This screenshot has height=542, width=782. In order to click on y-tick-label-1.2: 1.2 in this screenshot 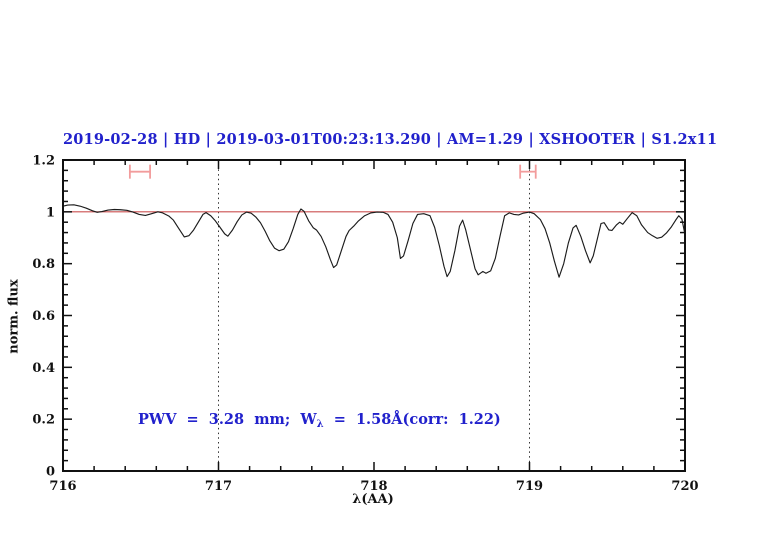, I will do `click(43, 161)`.